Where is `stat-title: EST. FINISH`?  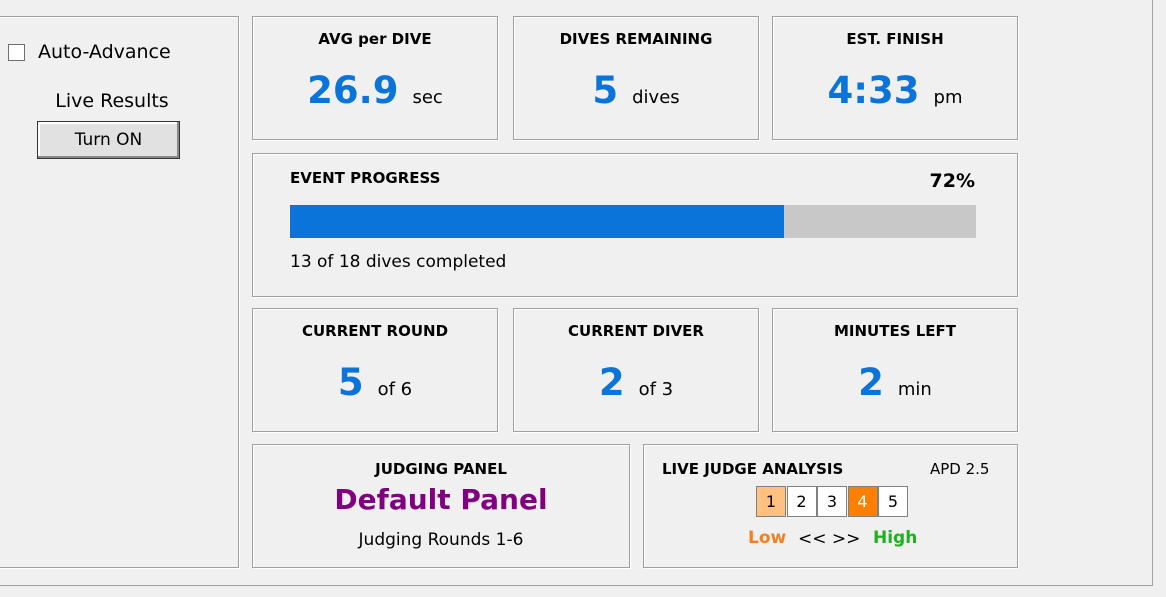 stat-title: EST. FINISH is located at coordinates (895, 39).